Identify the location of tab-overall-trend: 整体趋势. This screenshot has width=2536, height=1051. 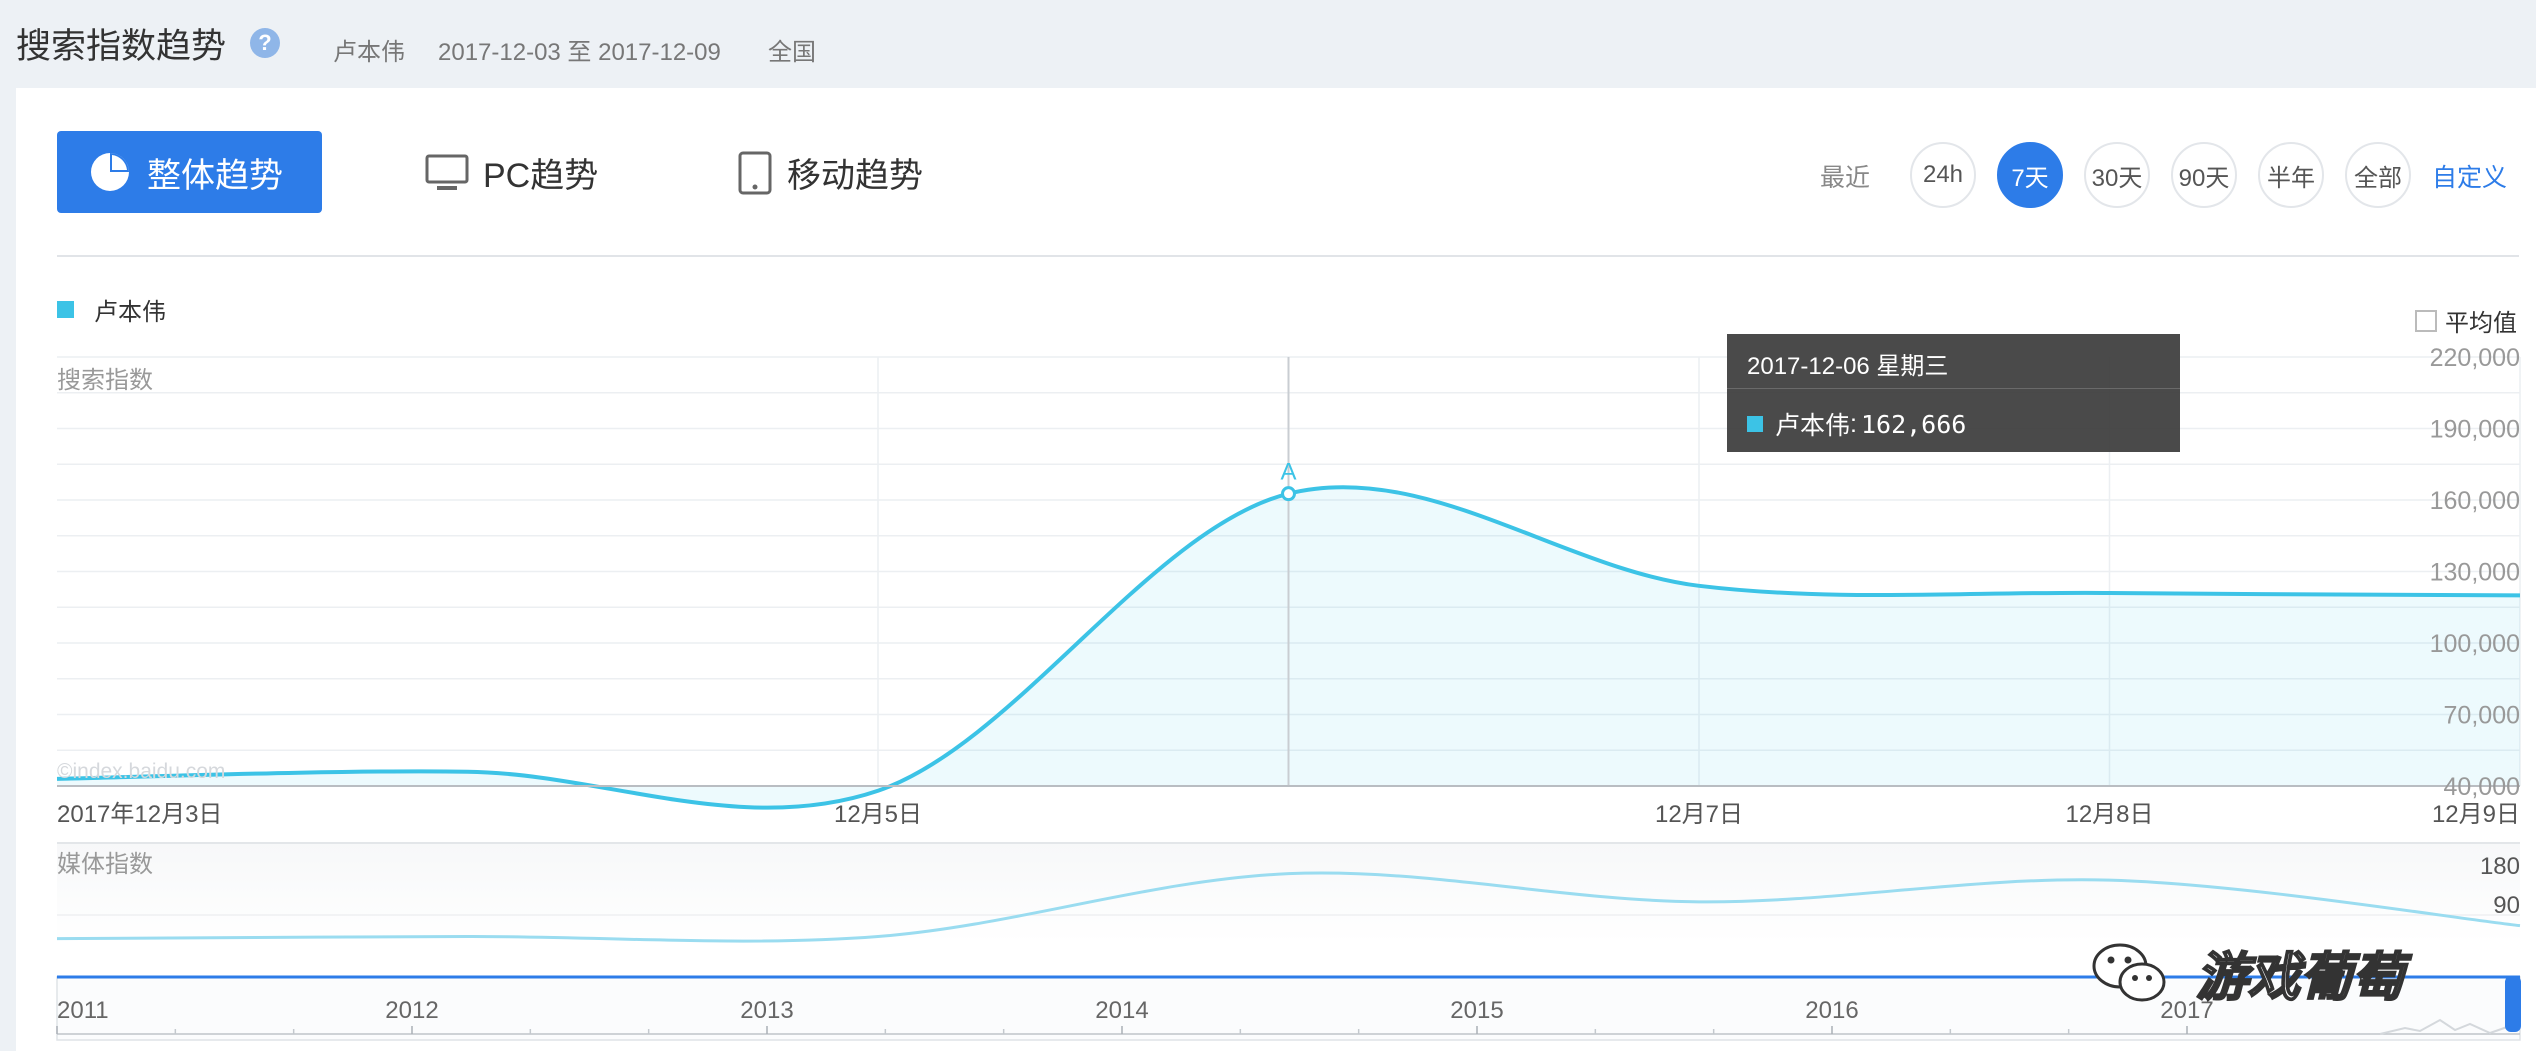
(189, 172).